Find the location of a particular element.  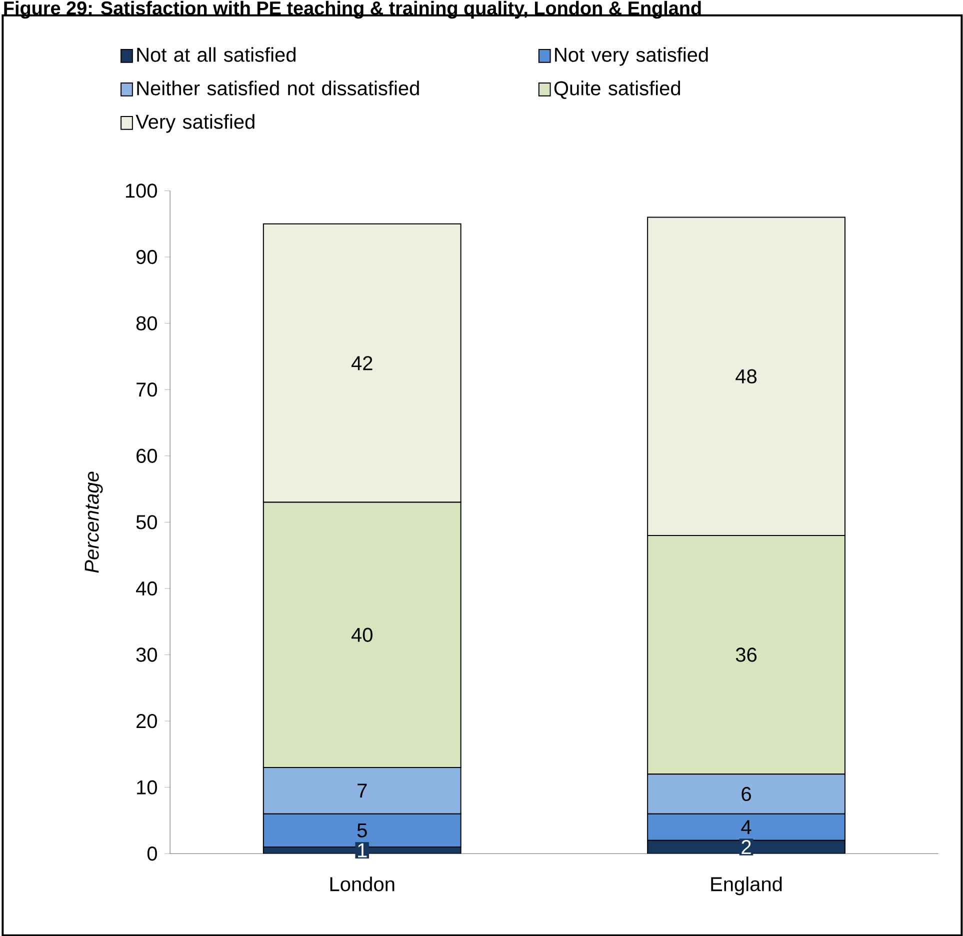

x-tick-label: London is located at coordinates (362, 884).